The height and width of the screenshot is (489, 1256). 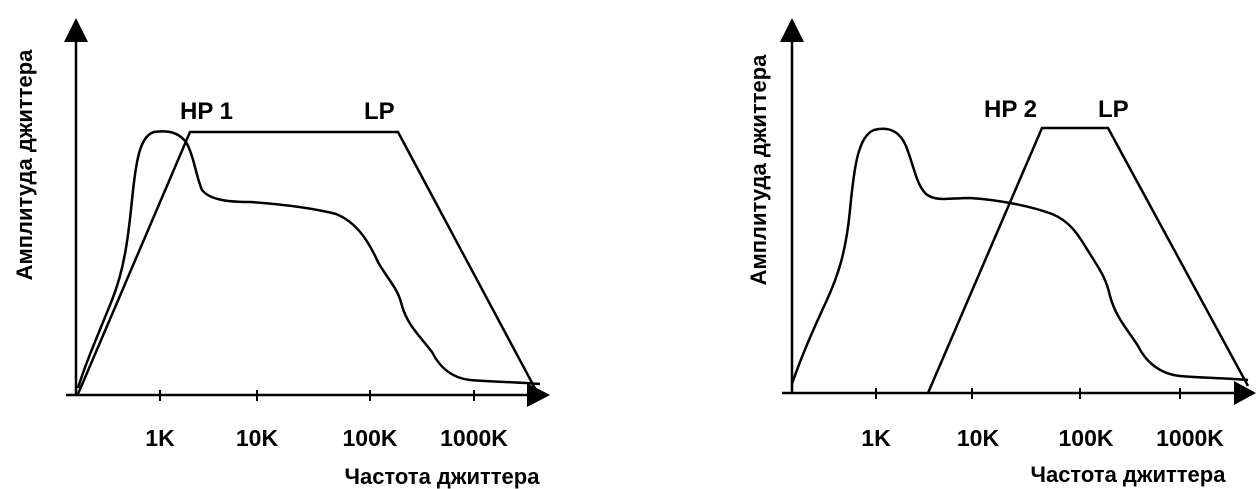 I want to click on band-filter-shape, so click(x=1088, y=260).